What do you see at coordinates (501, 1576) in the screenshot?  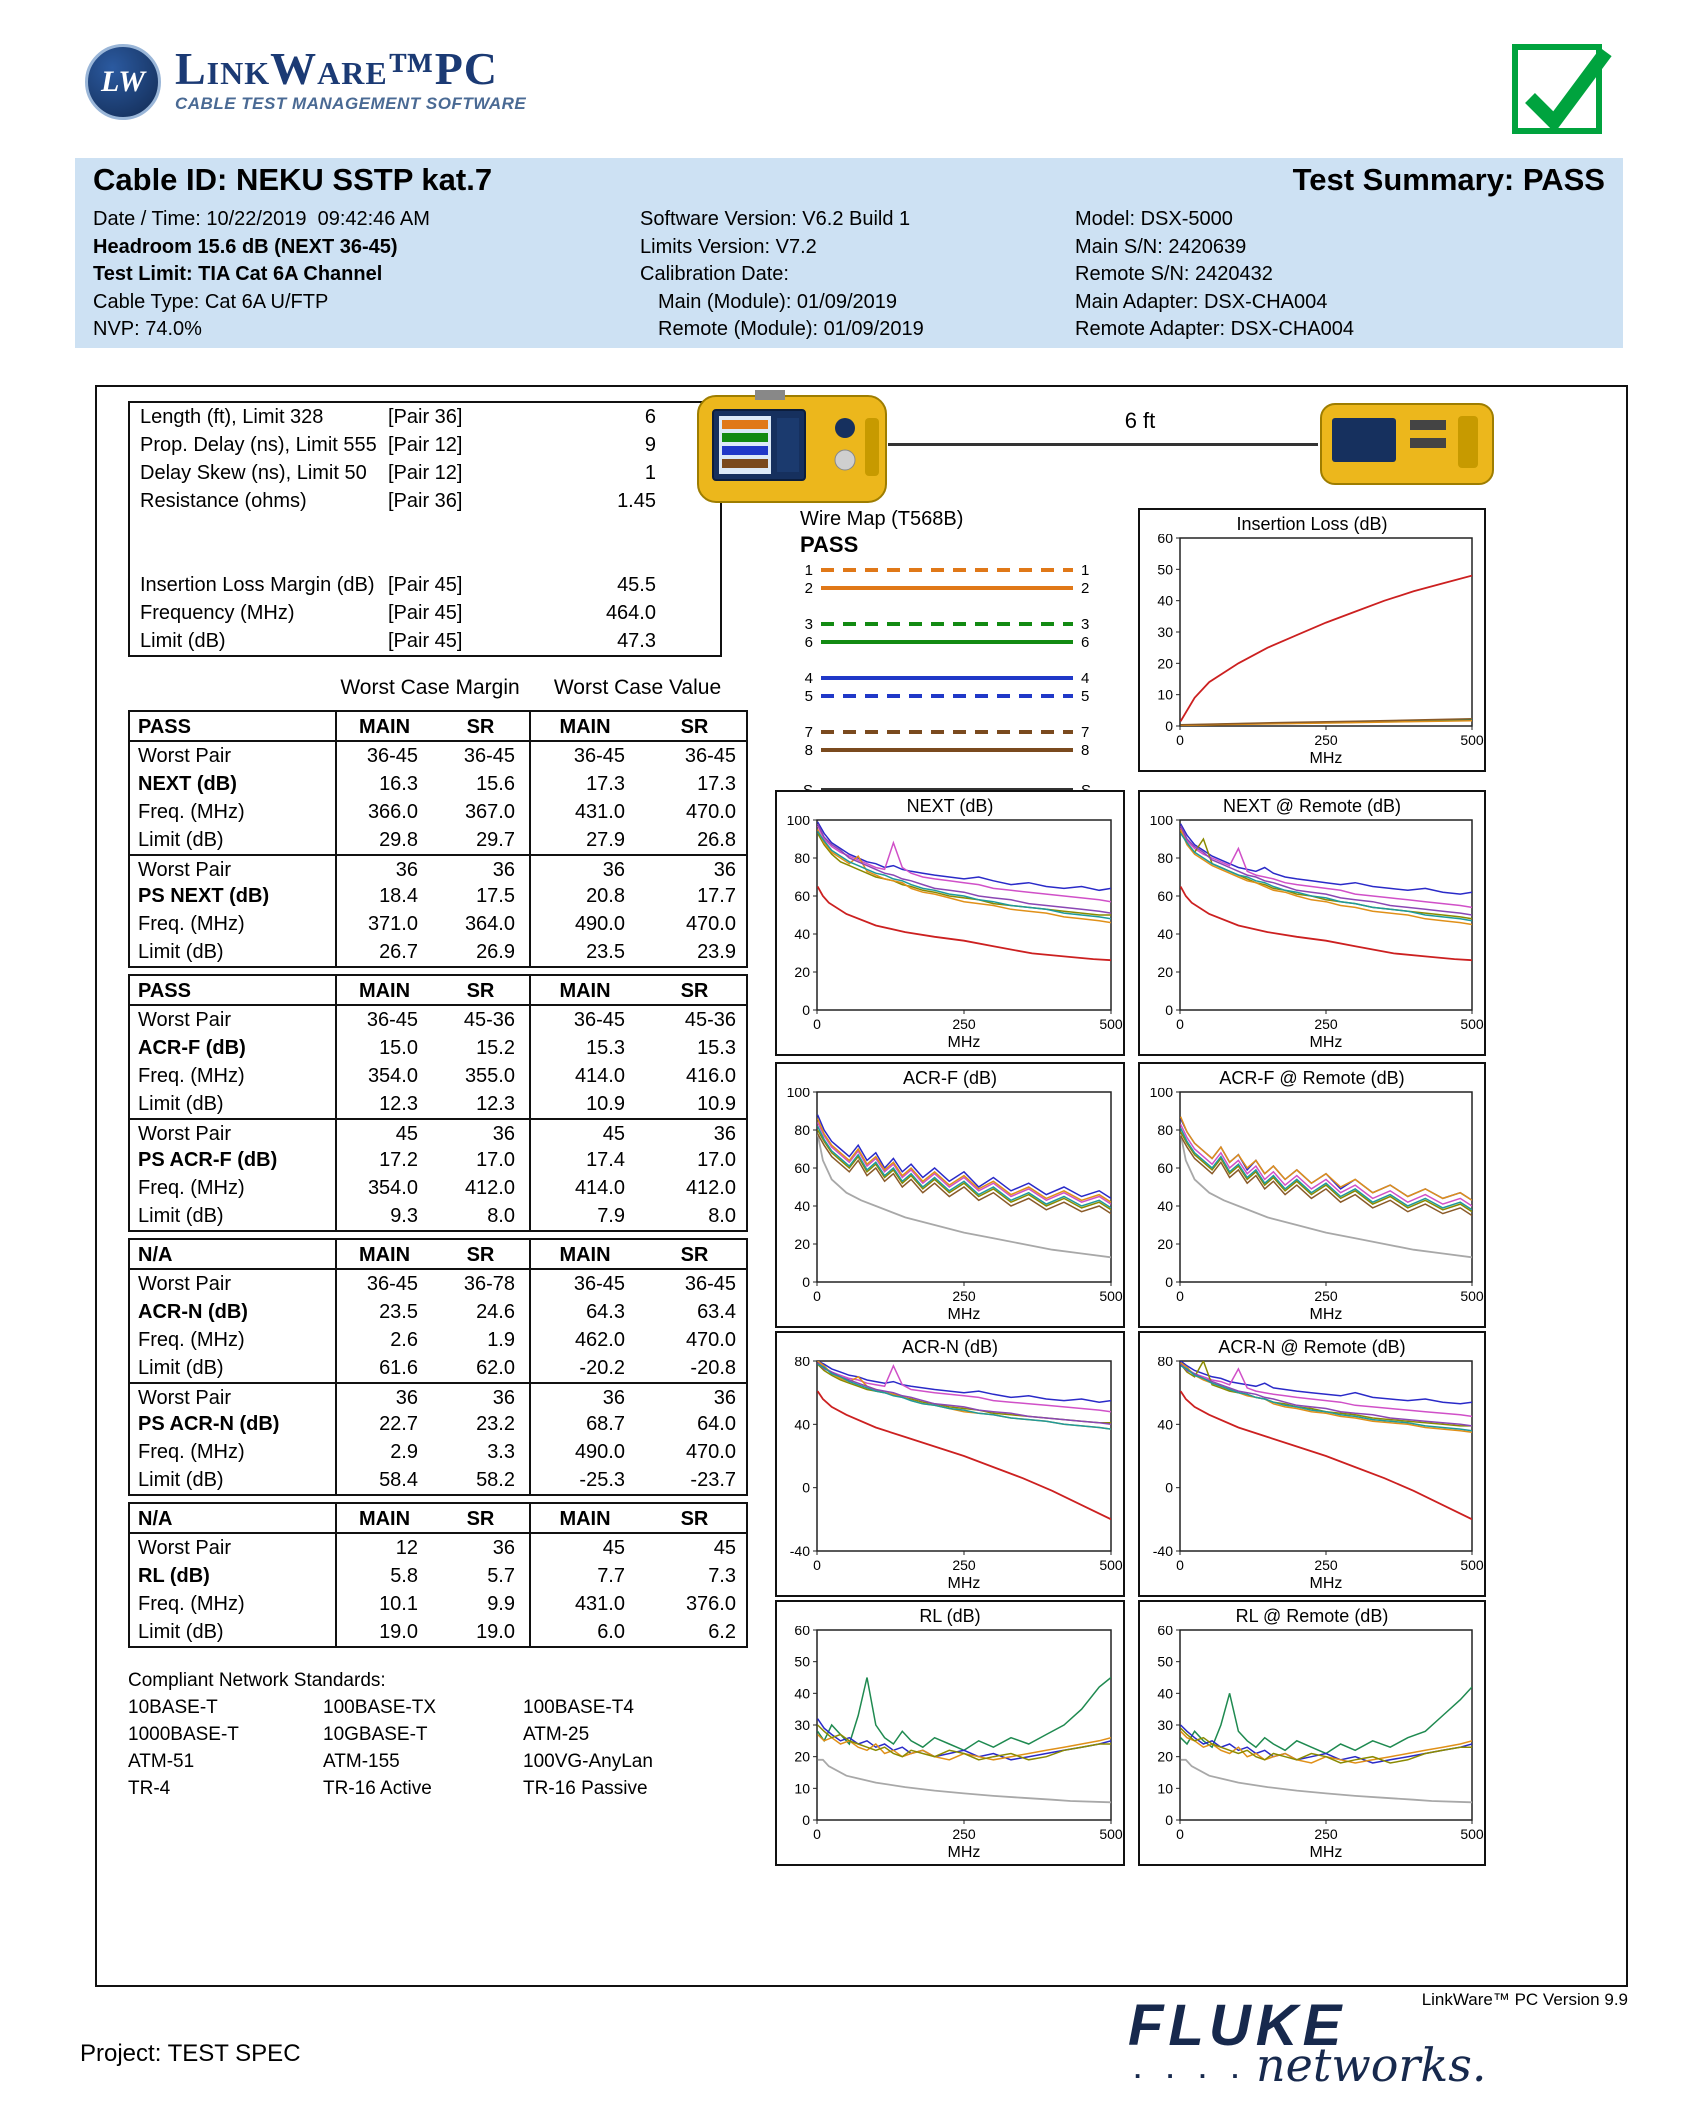 I see `results-cell: 5.7` at bounding box center [501, 1576].